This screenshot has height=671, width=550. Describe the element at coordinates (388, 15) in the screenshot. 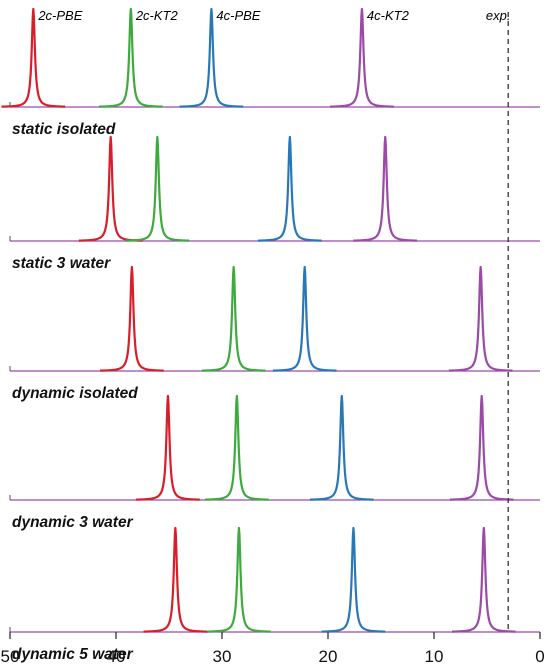

I see `legend-label-4c-kt2: 4c-KT2` at that location.